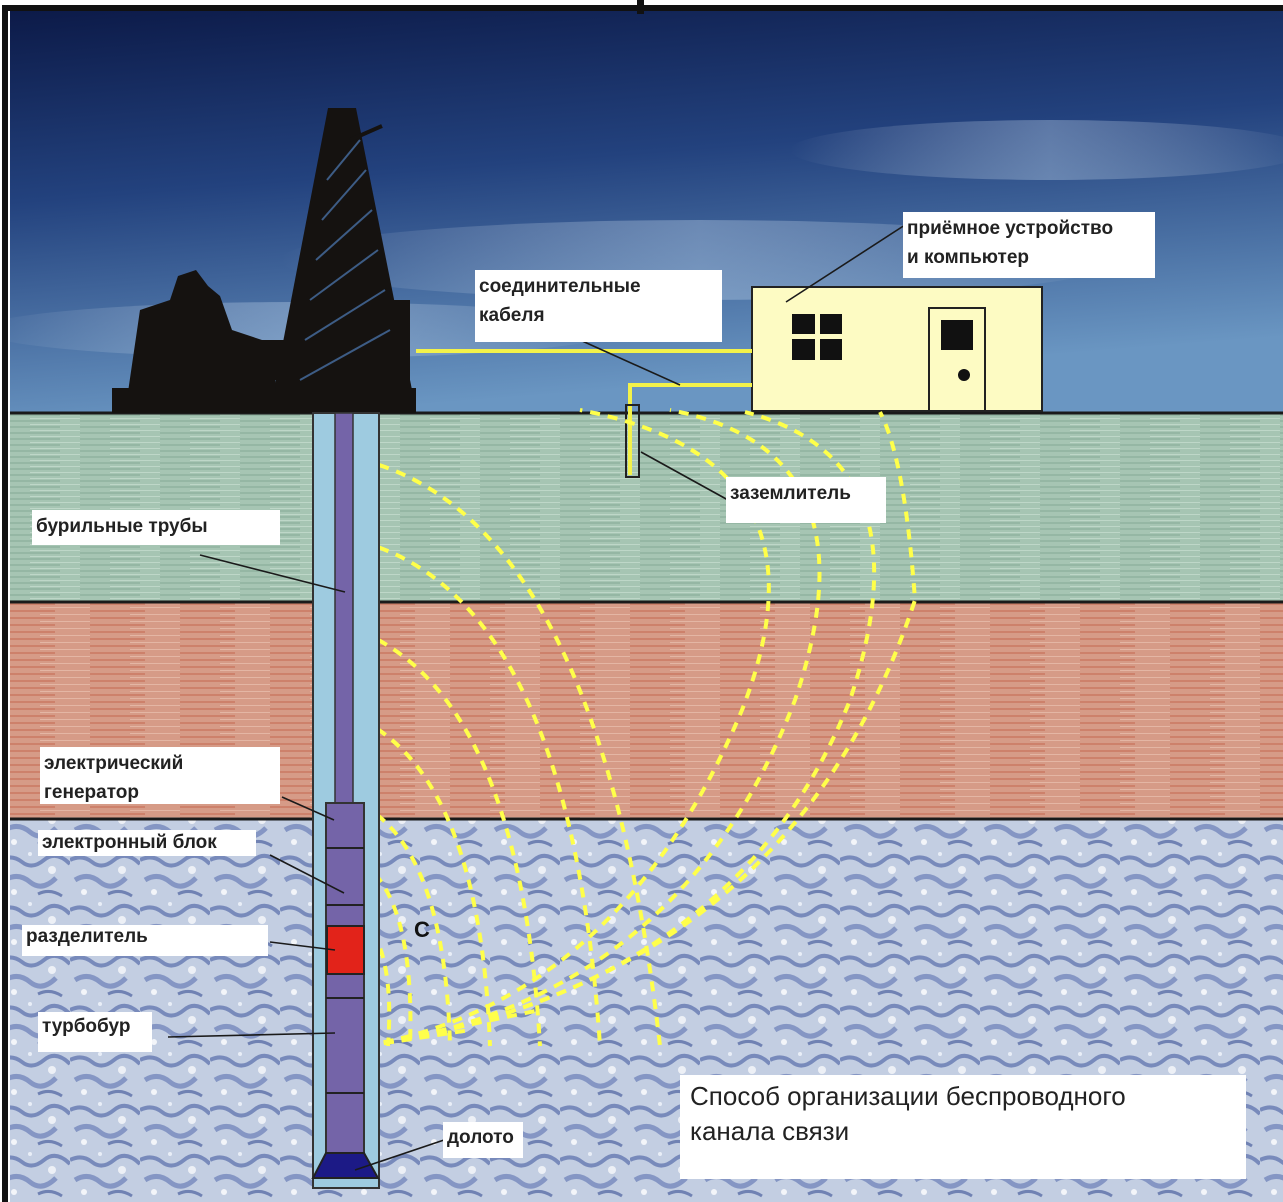  What do you see at coordinates (345, 950) in the screenshot?
I see `separator-block` at bounding box center [345, 950].